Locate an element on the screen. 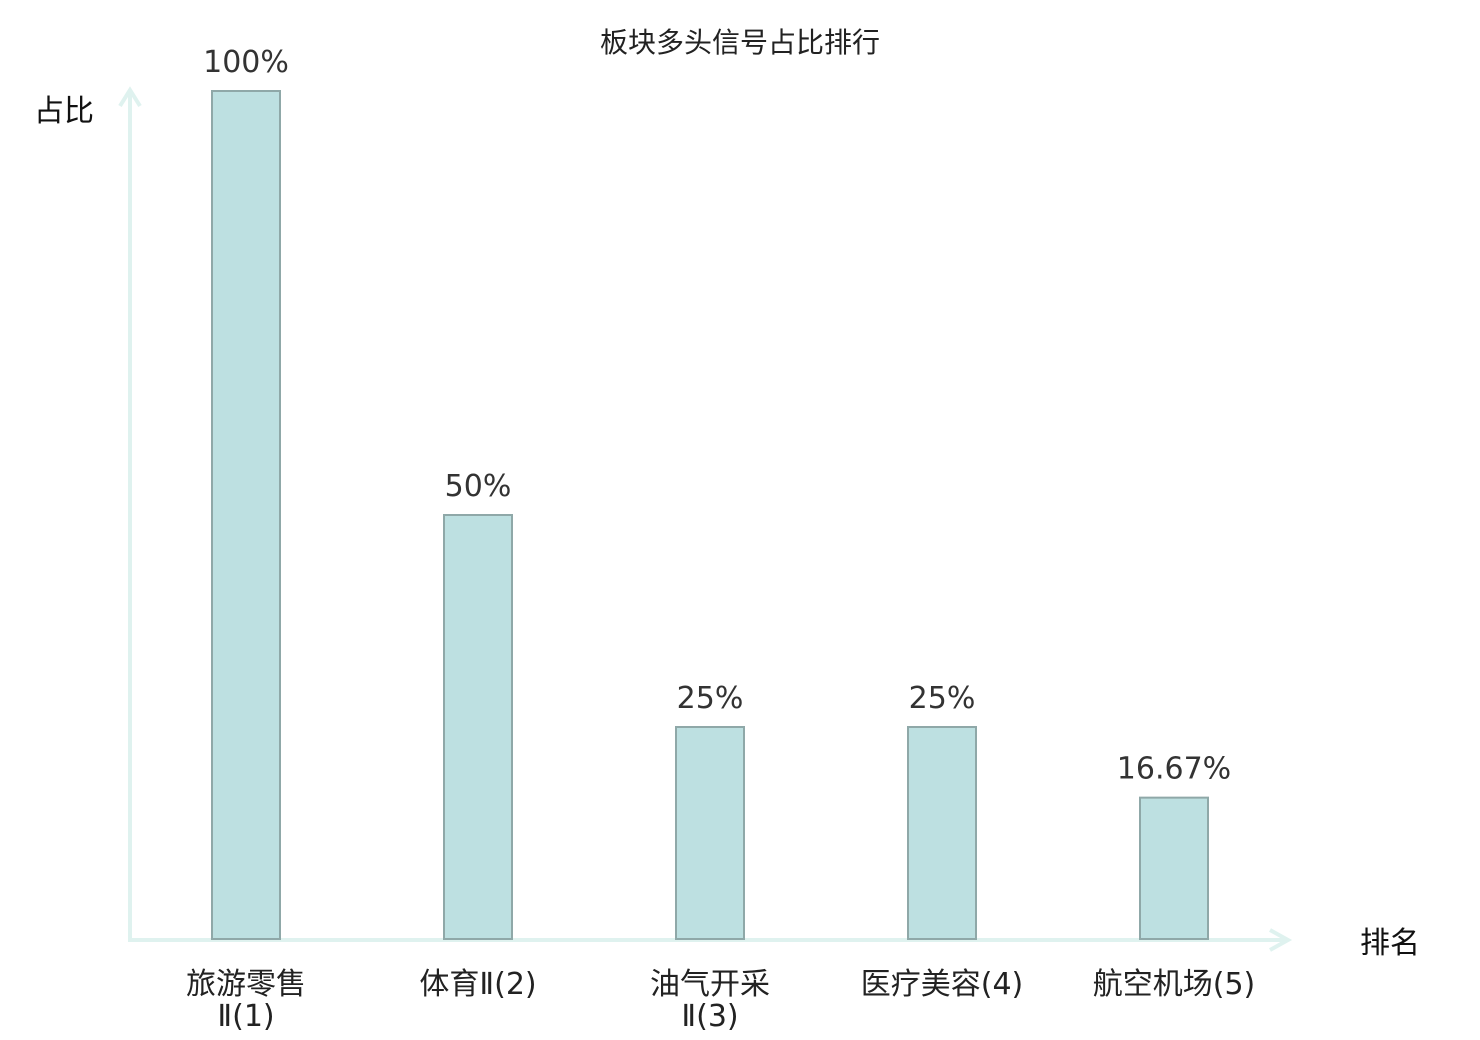  value-label-3: 25% is located at coordinates (710, 698).